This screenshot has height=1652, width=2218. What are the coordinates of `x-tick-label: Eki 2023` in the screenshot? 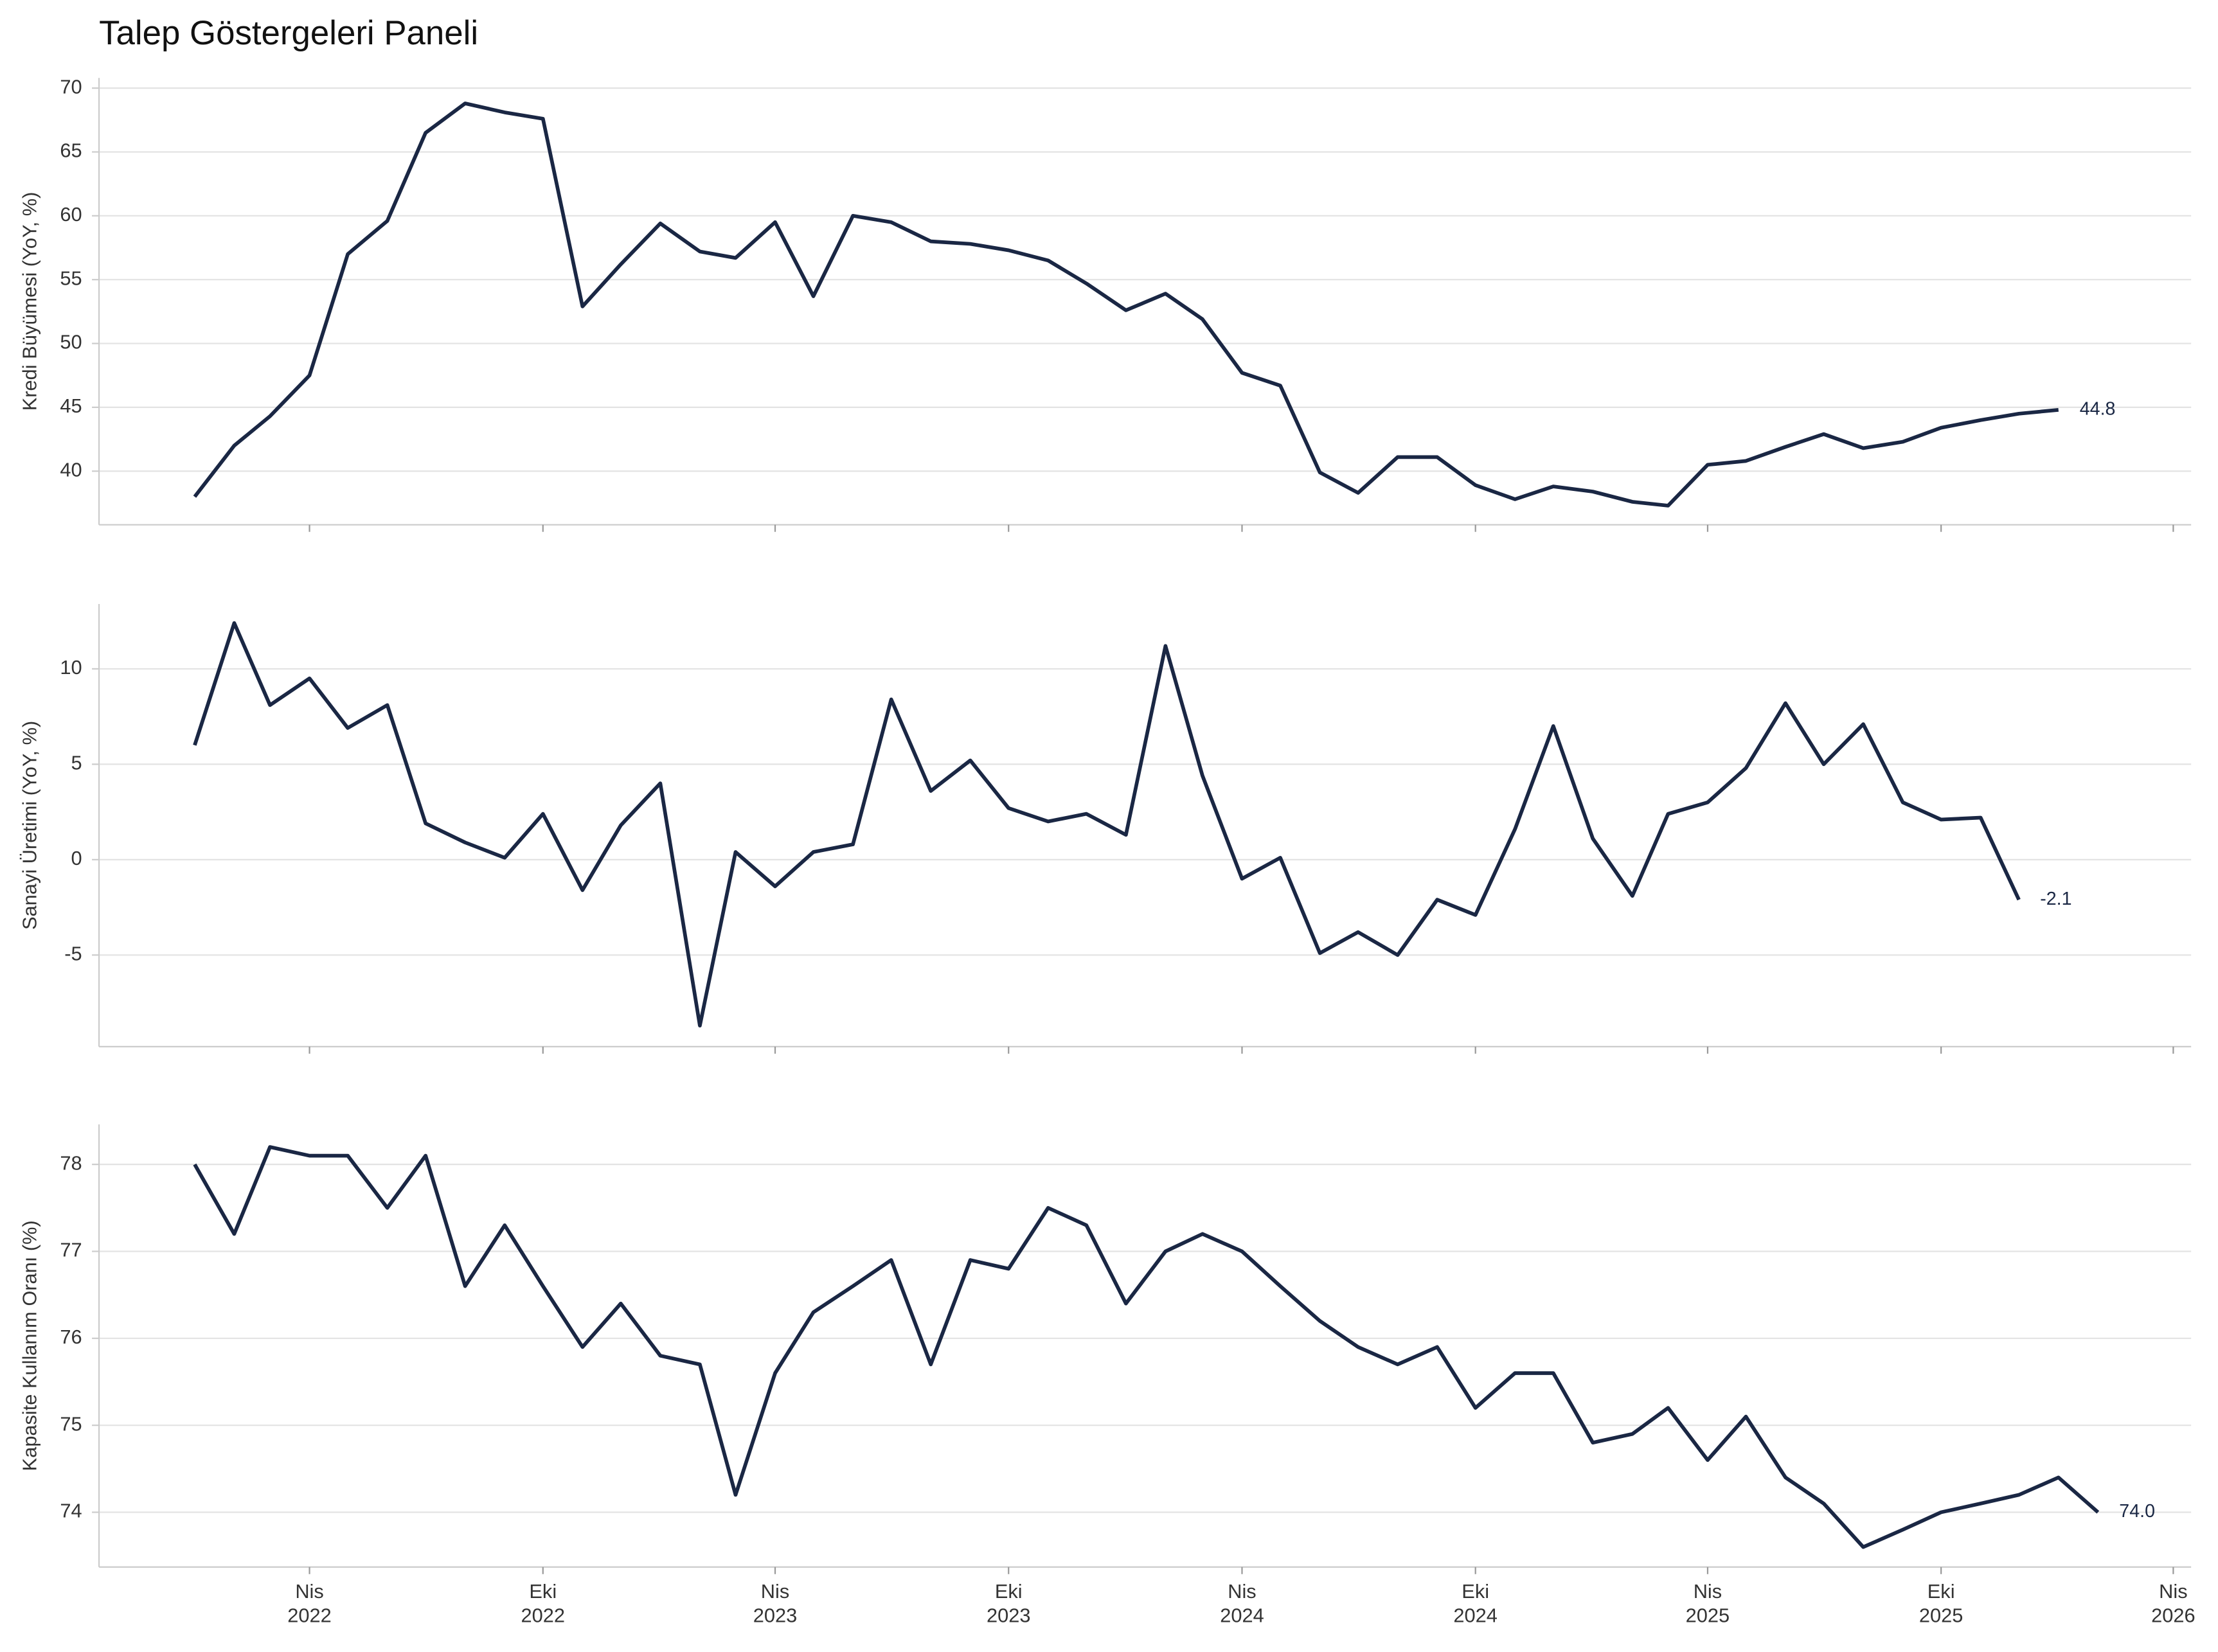 It's located at (1009, 1603).